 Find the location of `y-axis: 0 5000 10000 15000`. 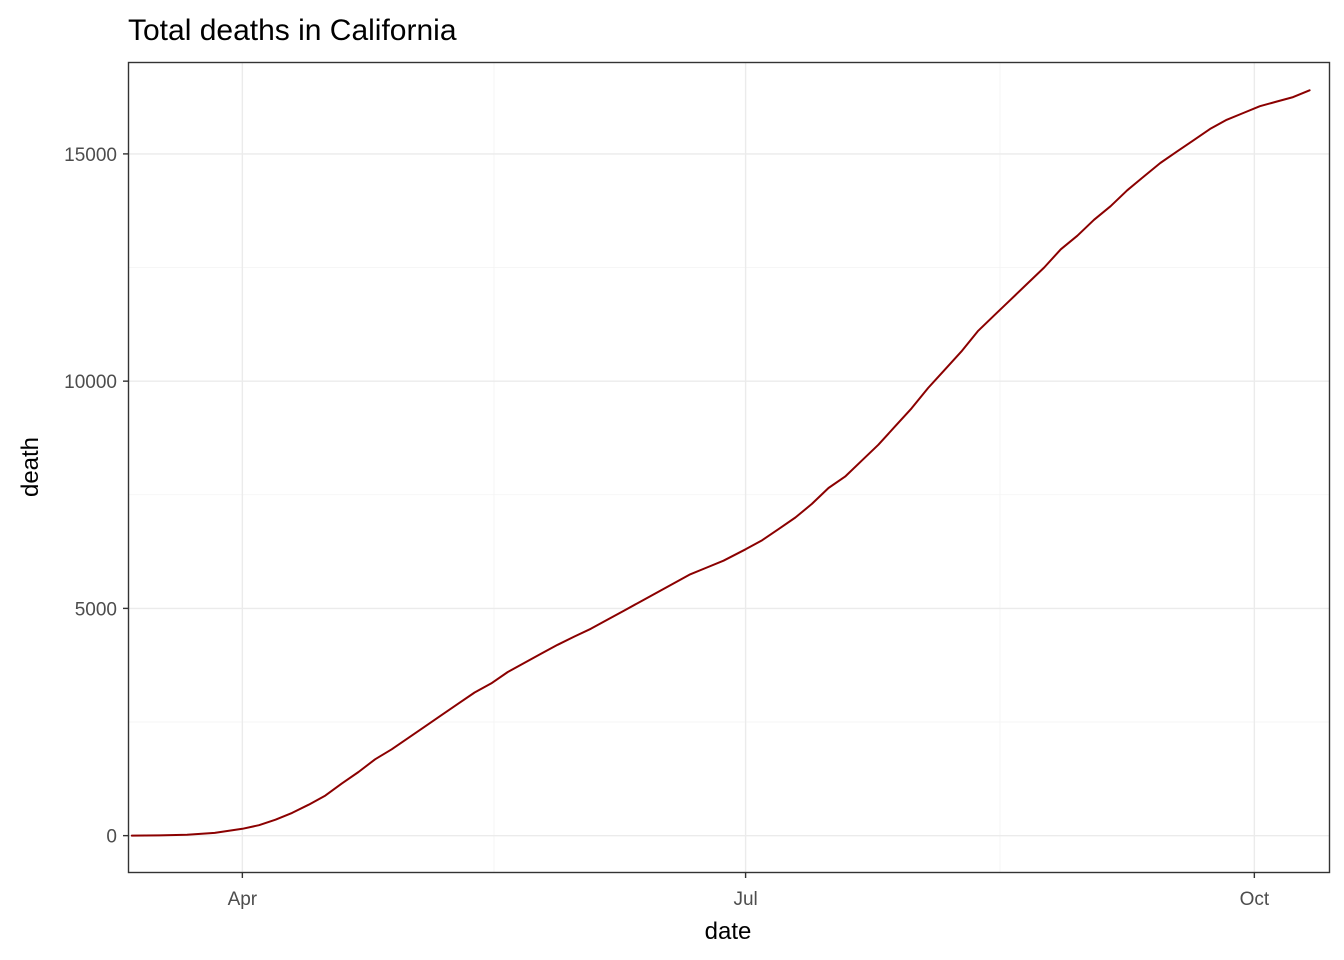

y-axis: 0 5000 10000 15000 is located at coordinates (96, 496).